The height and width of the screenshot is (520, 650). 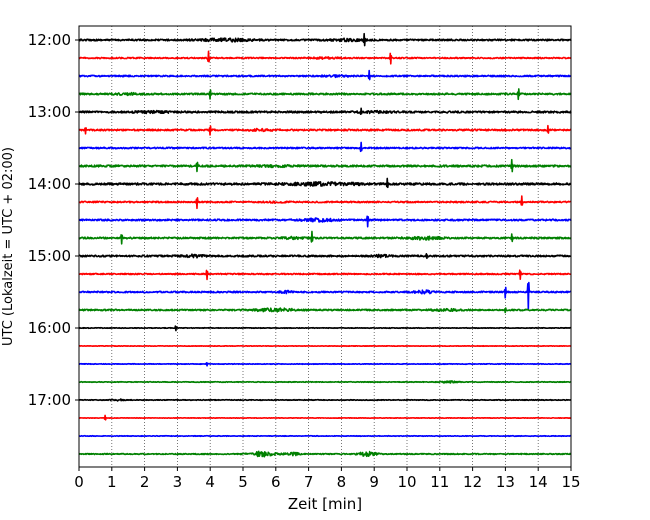 I want to click on x-tick-label: 4, so click(x=210, y=482).